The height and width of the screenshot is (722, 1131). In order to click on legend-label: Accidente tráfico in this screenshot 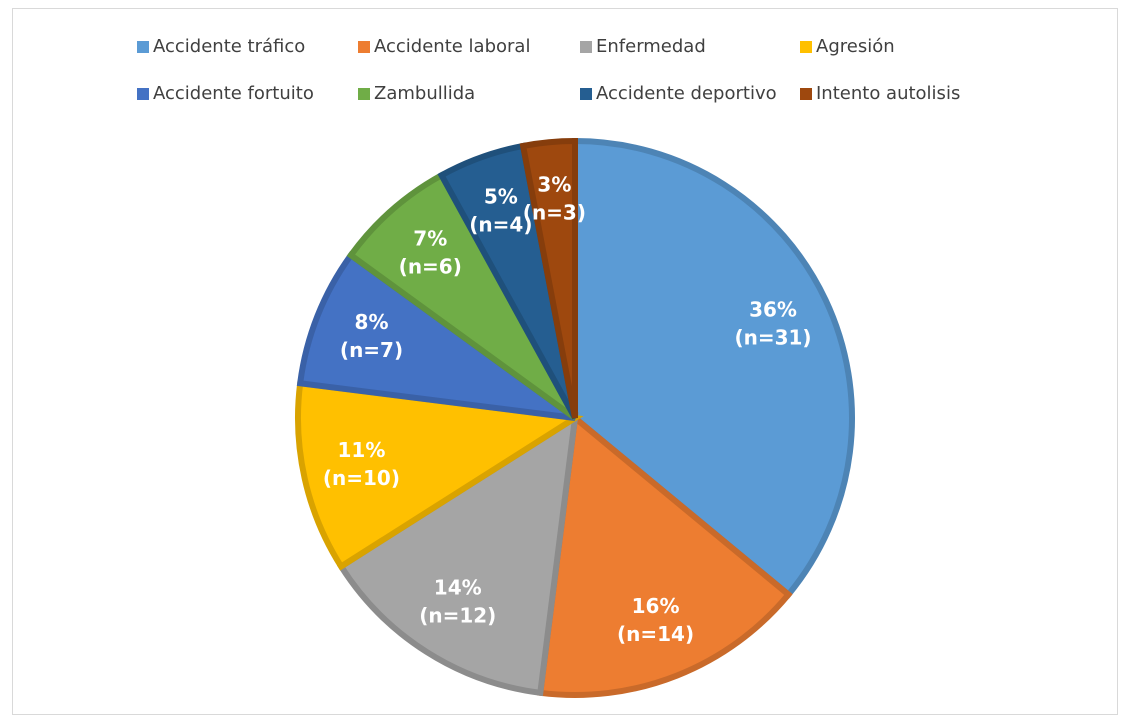, I will do `click(229, 46)`.